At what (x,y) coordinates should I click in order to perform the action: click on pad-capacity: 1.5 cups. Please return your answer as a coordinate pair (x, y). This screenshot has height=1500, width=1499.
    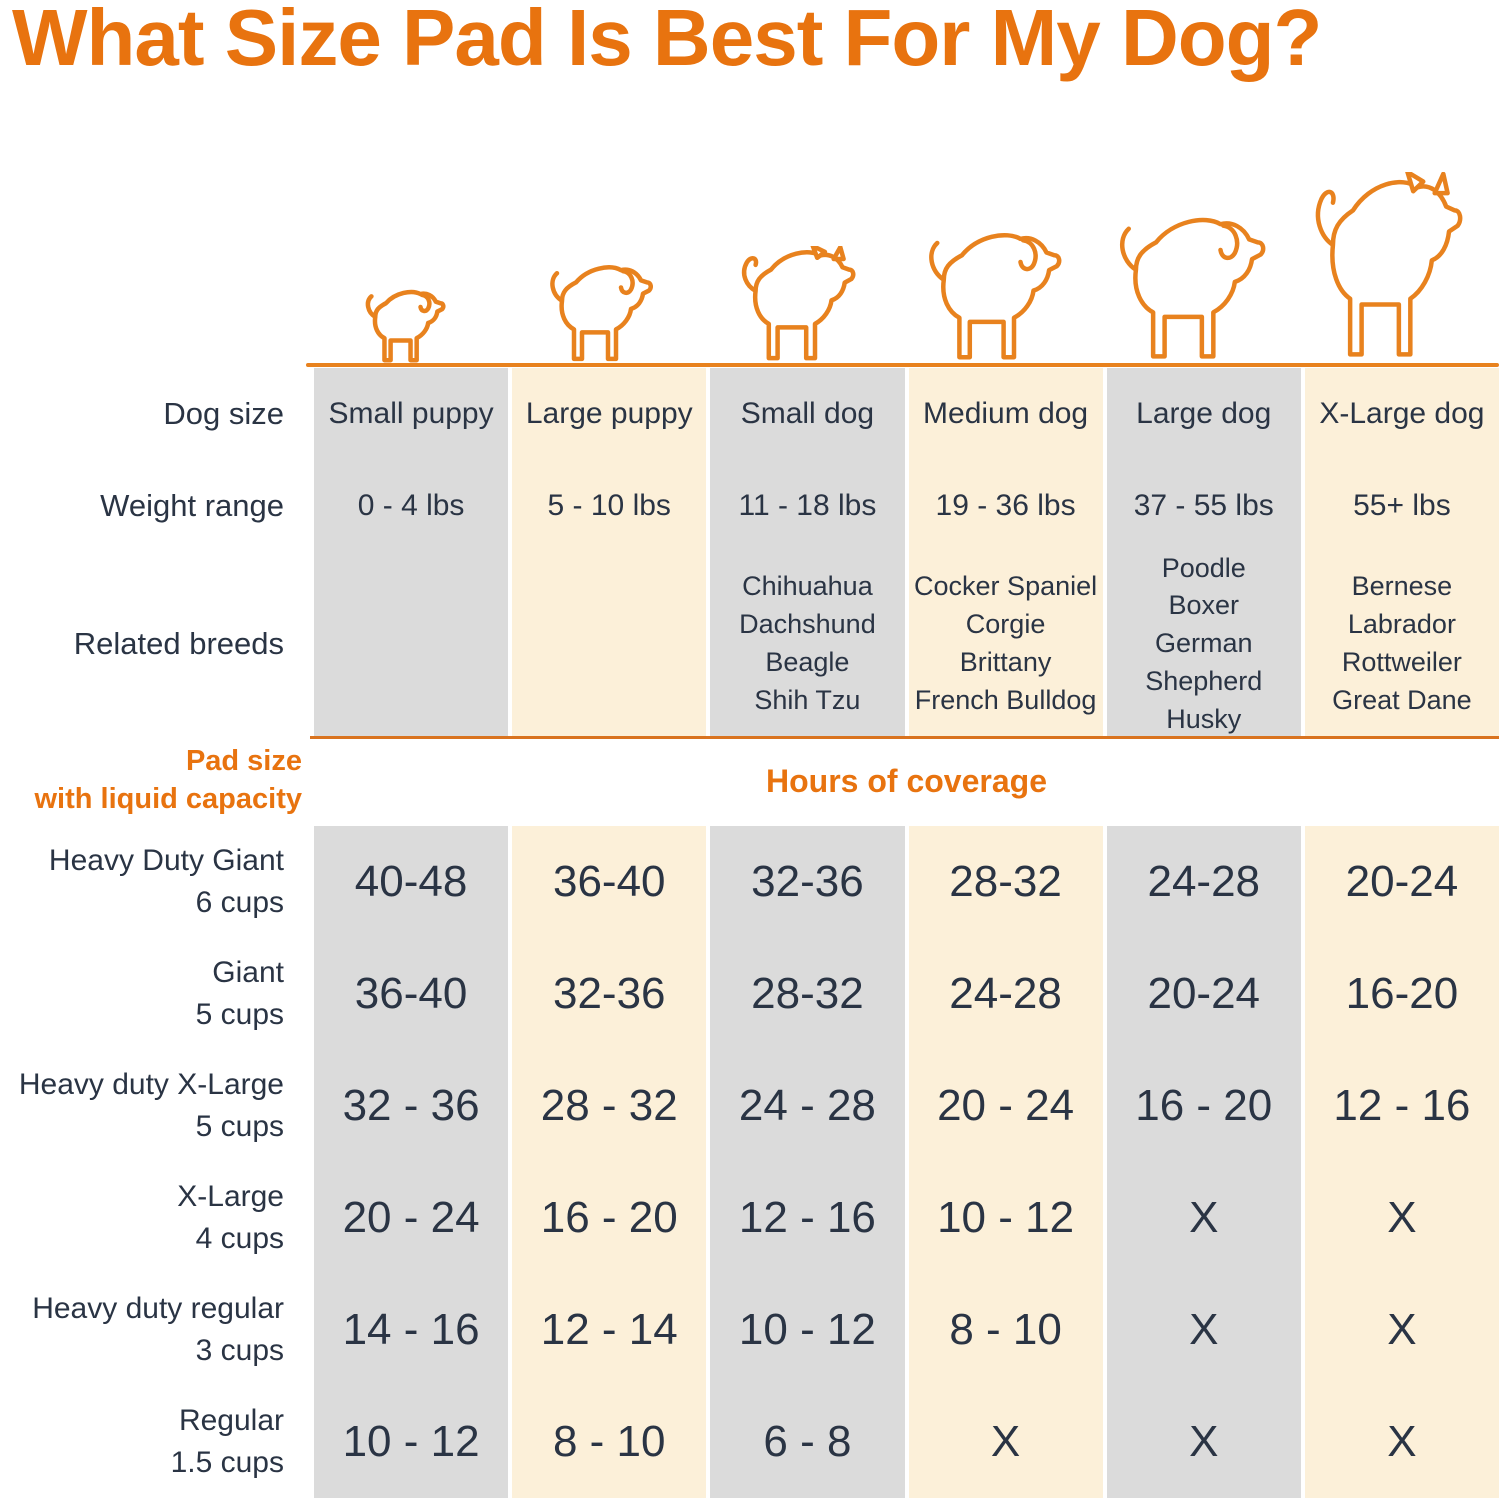
    Looking at the image, I should click on (227, 1462).